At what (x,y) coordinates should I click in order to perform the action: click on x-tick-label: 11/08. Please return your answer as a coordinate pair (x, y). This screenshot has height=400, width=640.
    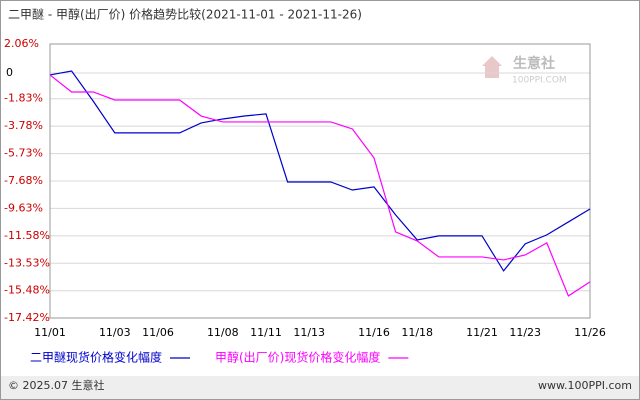
    Looking at the image, I should click on (223, 332).